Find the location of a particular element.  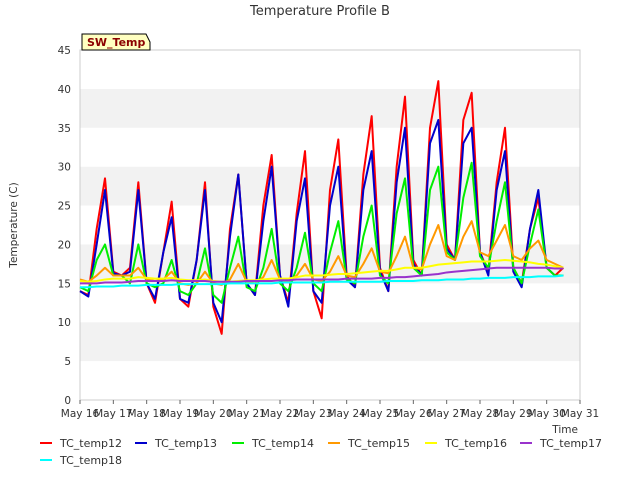

y-tick-label: 15 is located at coordinates (64, 284).